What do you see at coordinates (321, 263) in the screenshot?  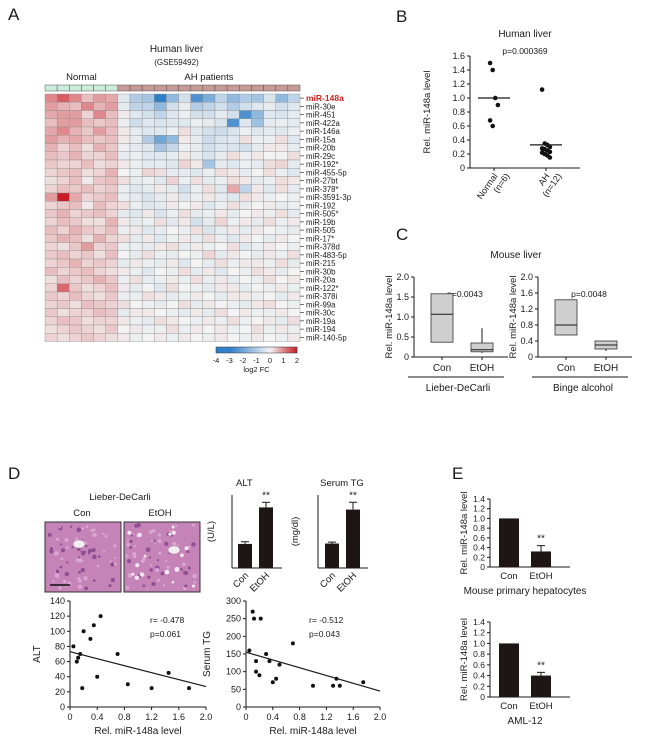 I see `heatmap-row-label: miR-215` at bounding box center [321, 263].